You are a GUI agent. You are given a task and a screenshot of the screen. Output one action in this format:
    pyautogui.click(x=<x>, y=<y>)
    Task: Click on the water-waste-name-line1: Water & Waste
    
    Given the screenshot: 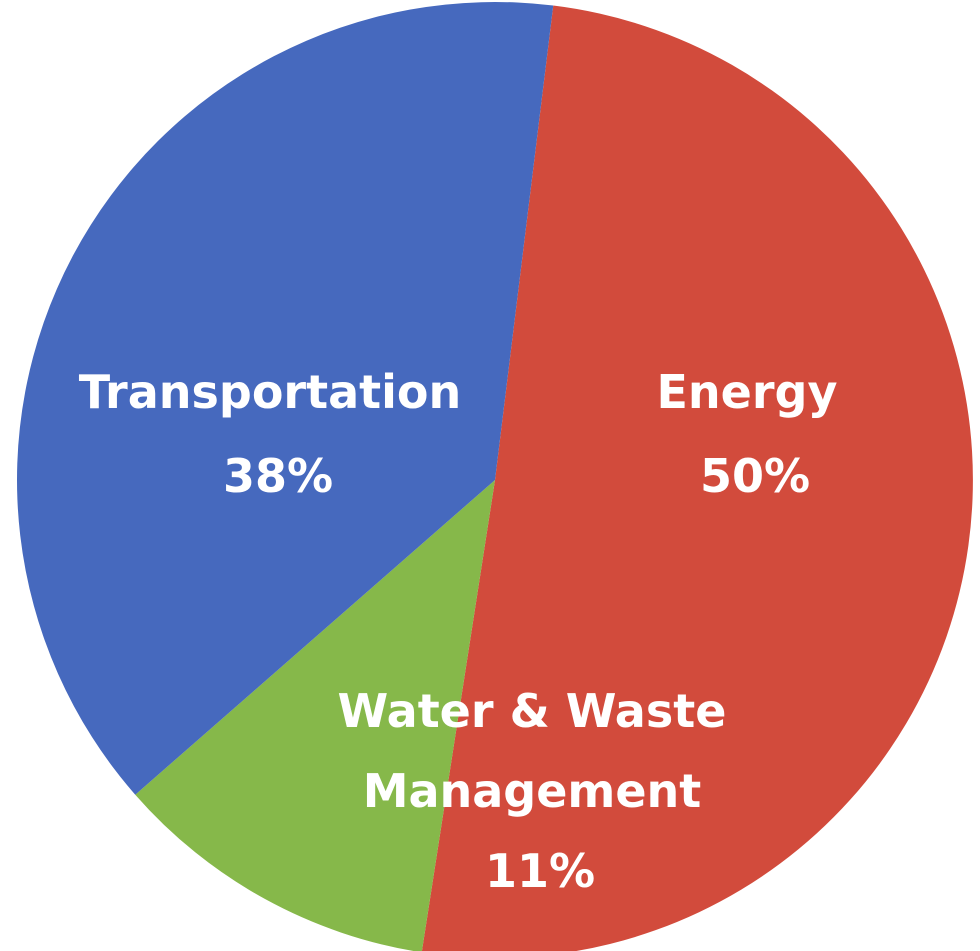 What is the action you would take?
    pyautogui.click(x=532, y=711)
    